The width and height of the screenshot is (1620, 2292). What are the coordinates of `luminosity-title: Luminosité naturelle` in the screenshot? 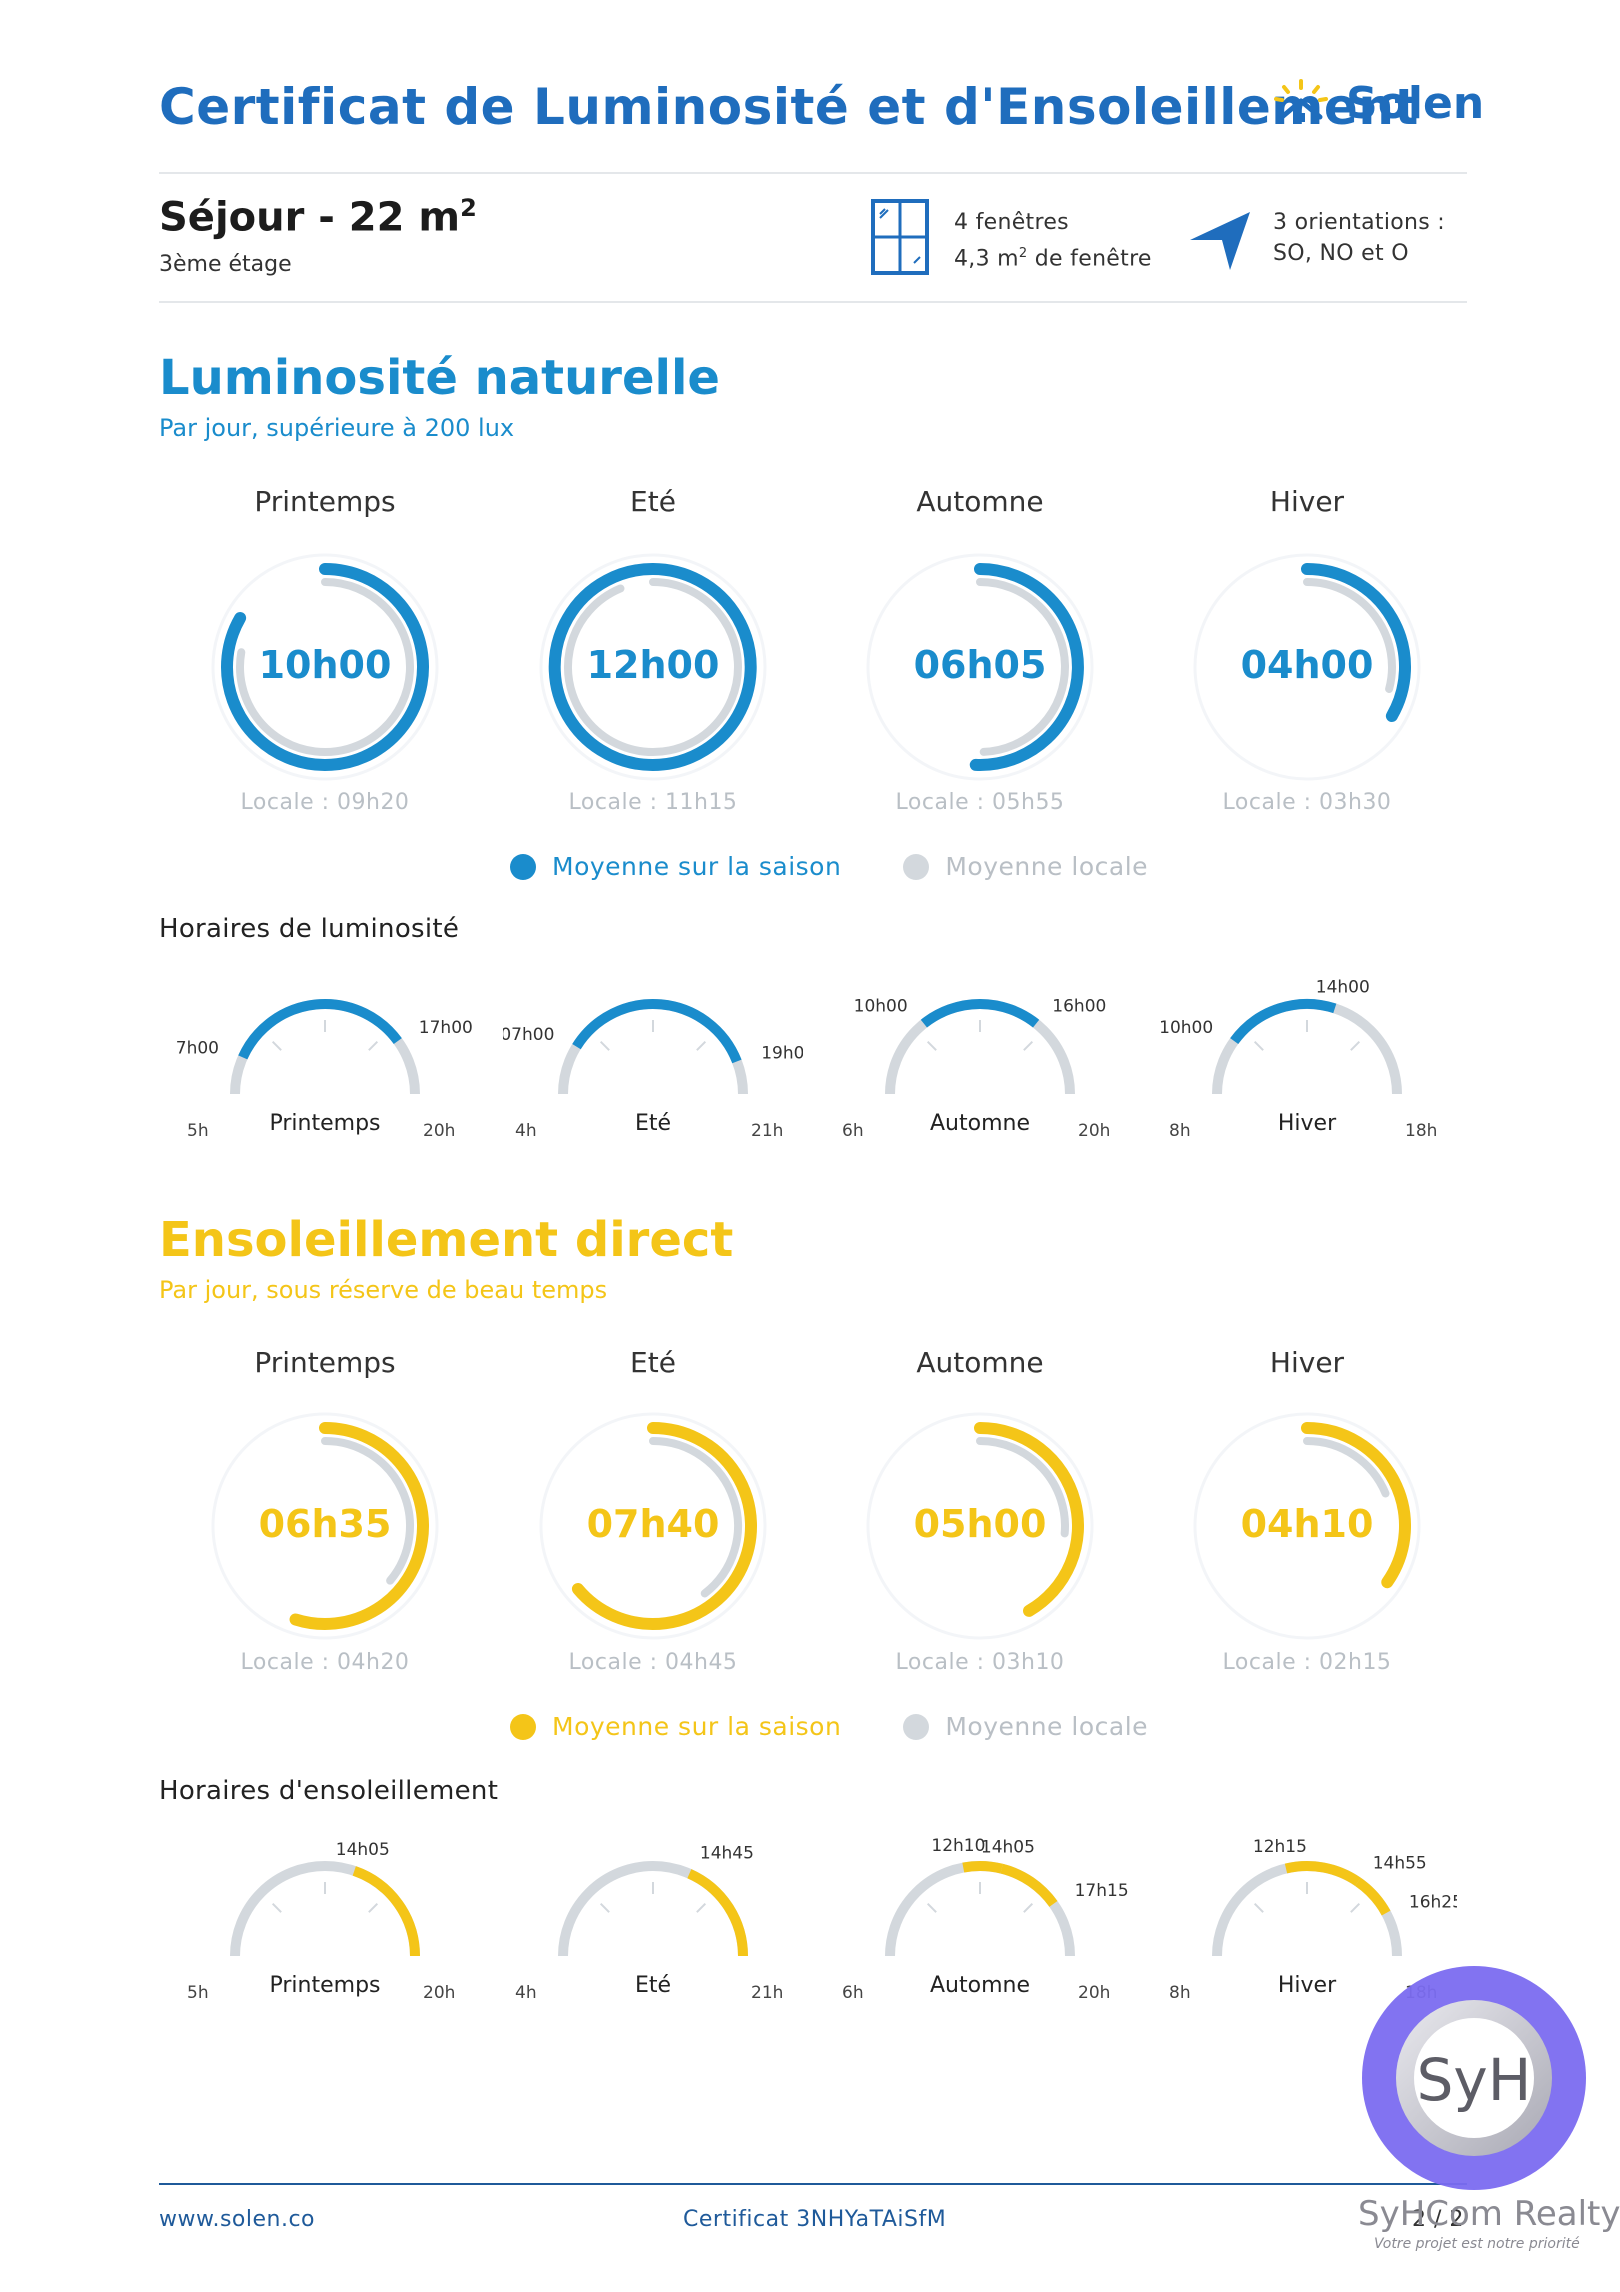 It's located at (439, 378).